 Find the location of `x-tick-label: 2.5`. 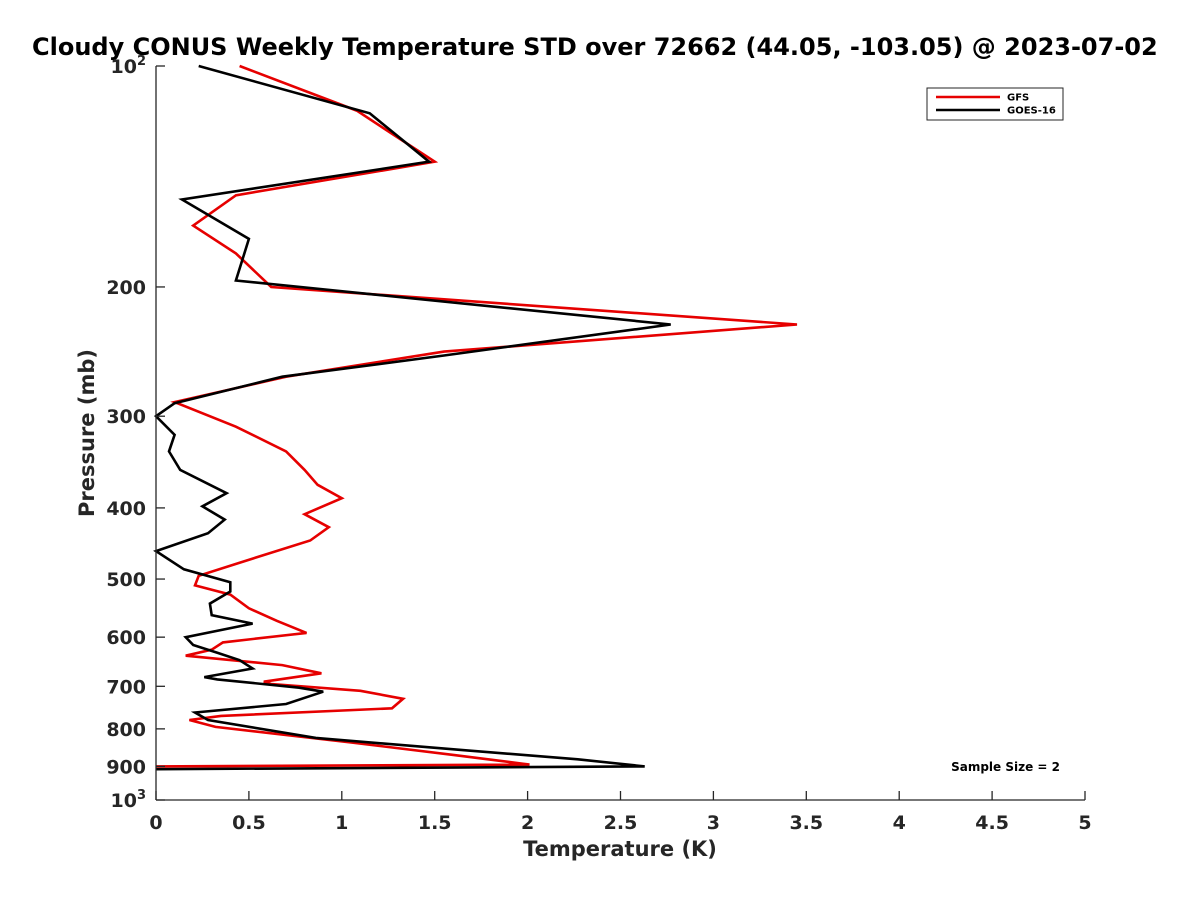

x-tick-label: 2.5 is located at coordinates (621, 823).